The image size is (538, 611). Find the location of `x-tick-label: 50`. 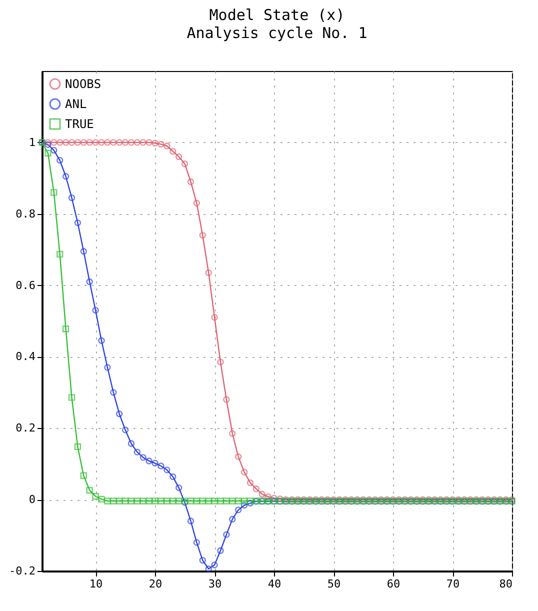

x-tick-label: 50 is located at coordinates (334, 584).